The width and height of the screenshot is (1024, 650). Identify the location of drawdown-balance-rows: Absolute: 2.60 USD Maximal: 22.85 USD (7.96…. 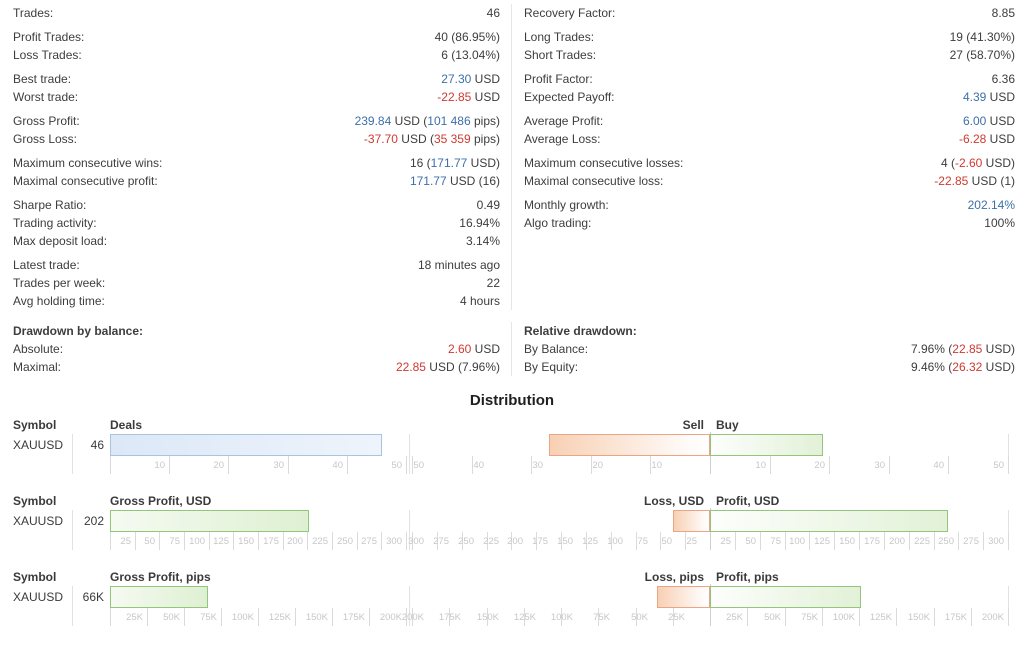
(256, 358).